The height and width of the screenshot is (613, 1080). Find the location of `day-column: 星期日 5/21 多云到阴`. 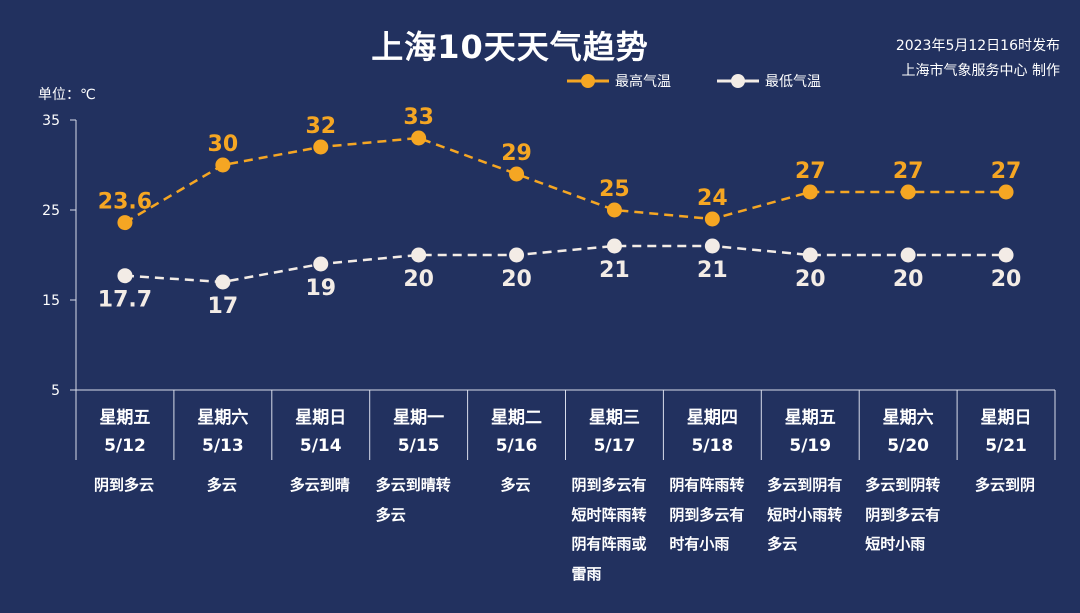

day-column: 星期日 5/21 多云到阴 is located at coordinates (1006, 445).